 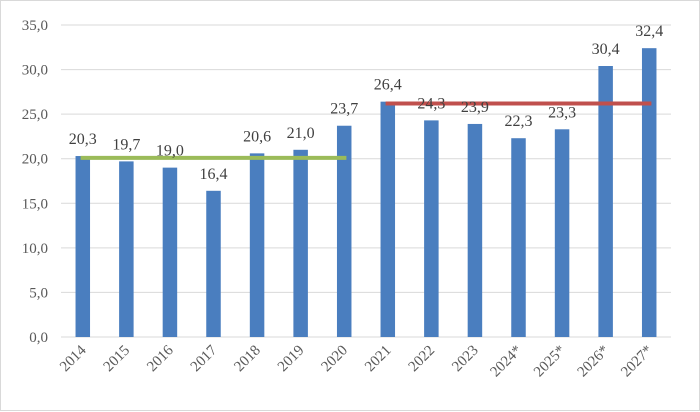 I want to click on y-tick-label: 15,0, so click(x=35, y=204).